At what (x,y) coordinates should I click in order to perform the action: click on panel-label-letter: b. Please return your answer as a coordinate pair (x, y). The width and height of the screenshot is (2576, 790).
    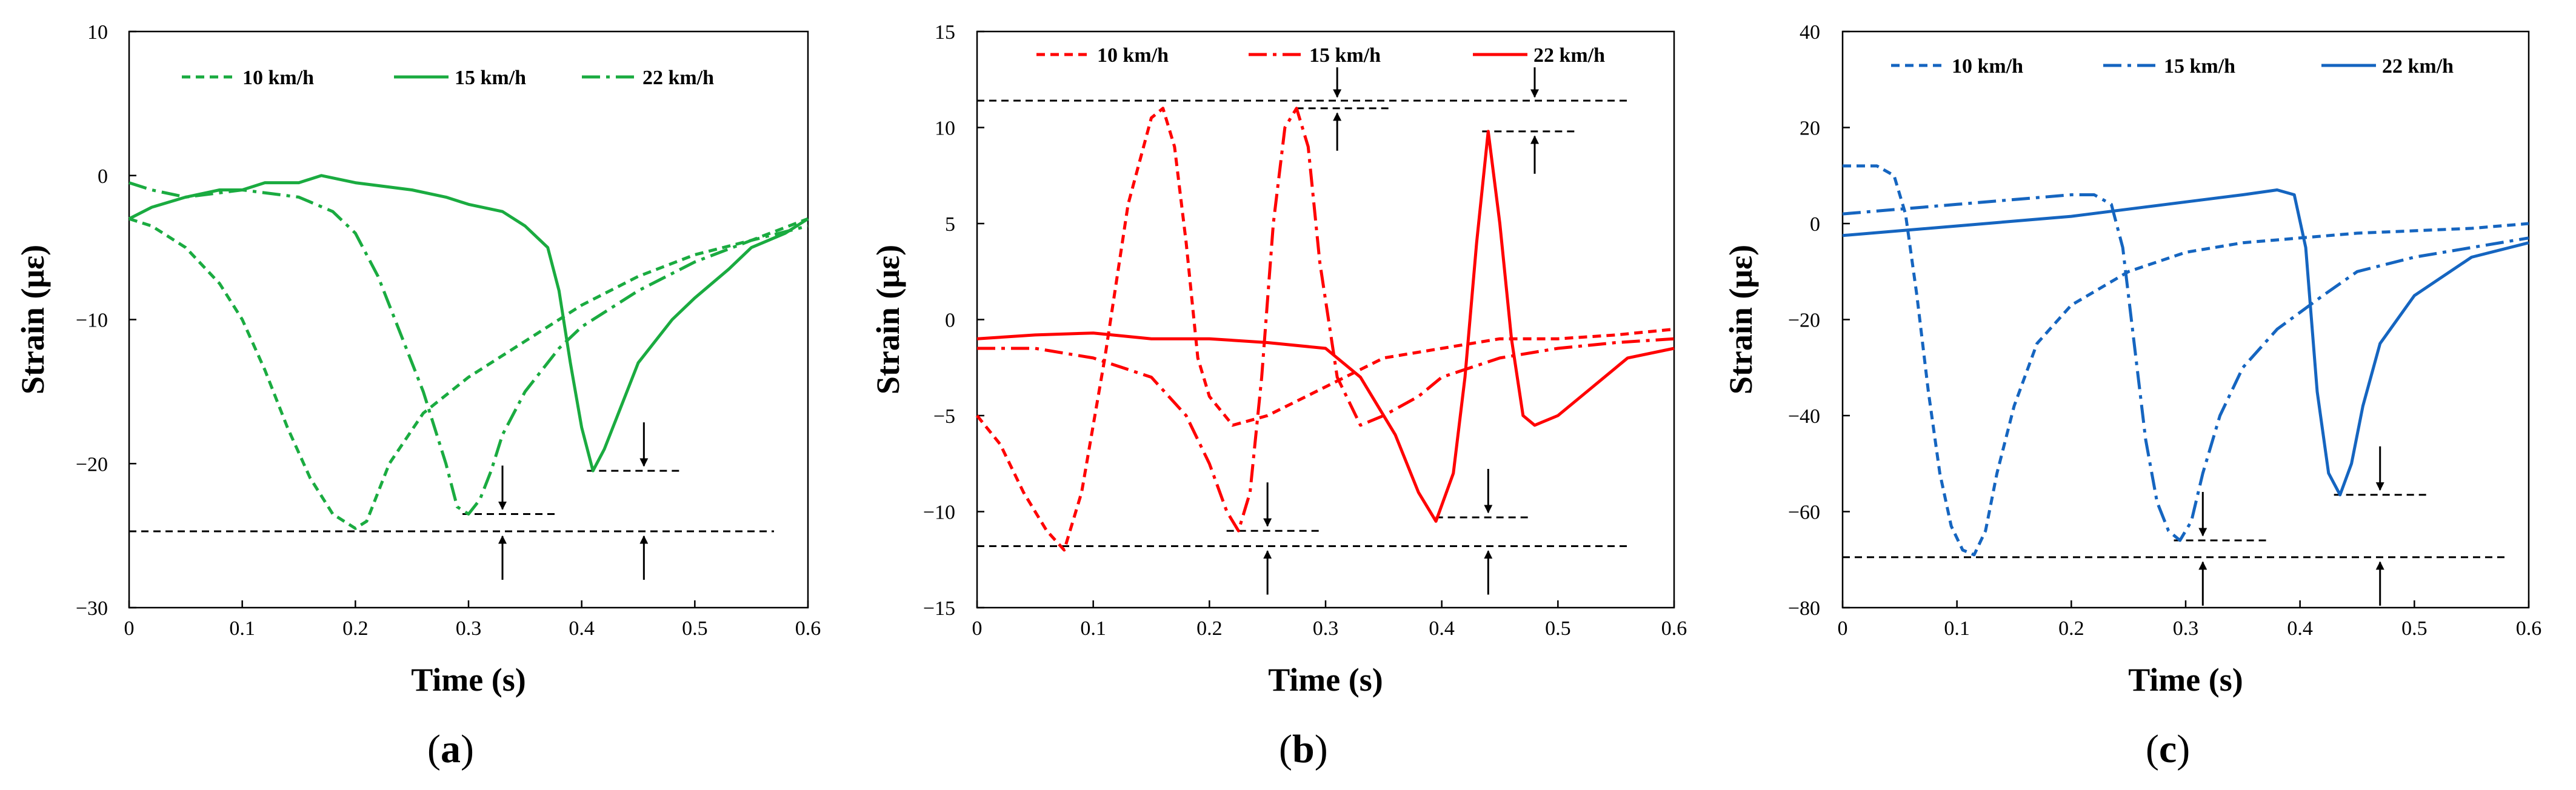
    Looking at the image, I should click on (1304, 749).